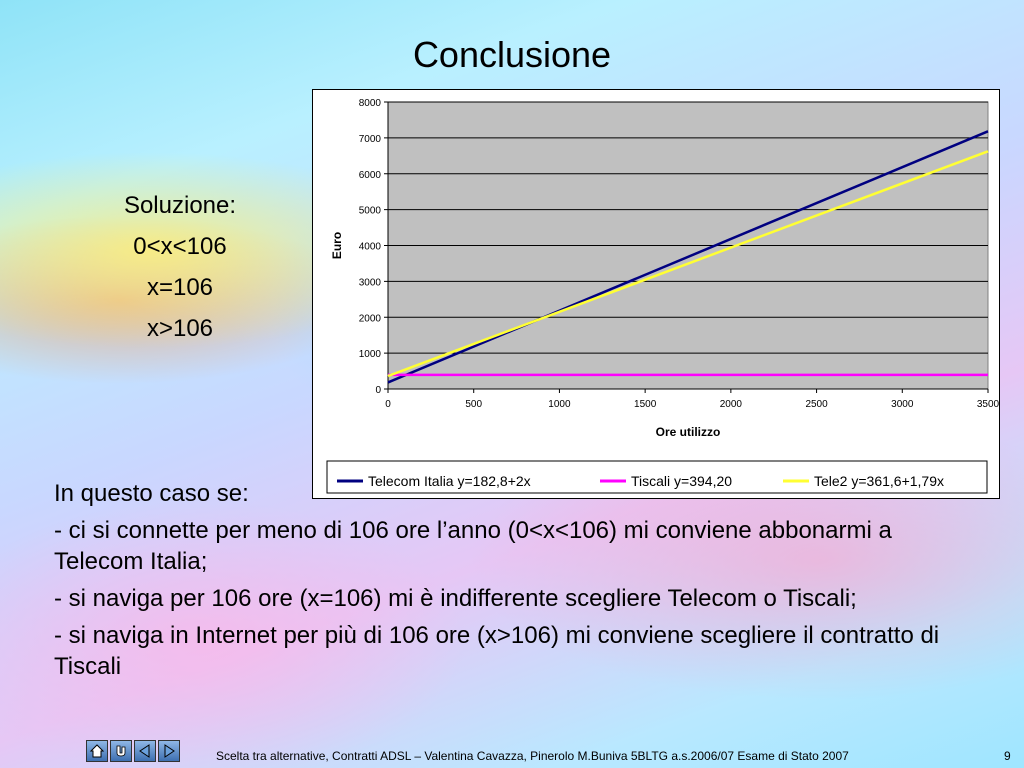 Image resolution: width=1024 pixels, height=768 pixels. Describe the element at coordinates (449, 481) in the screenshot. I see `legend-label-1: Telecom Italia y=182,8+2x` at that location.